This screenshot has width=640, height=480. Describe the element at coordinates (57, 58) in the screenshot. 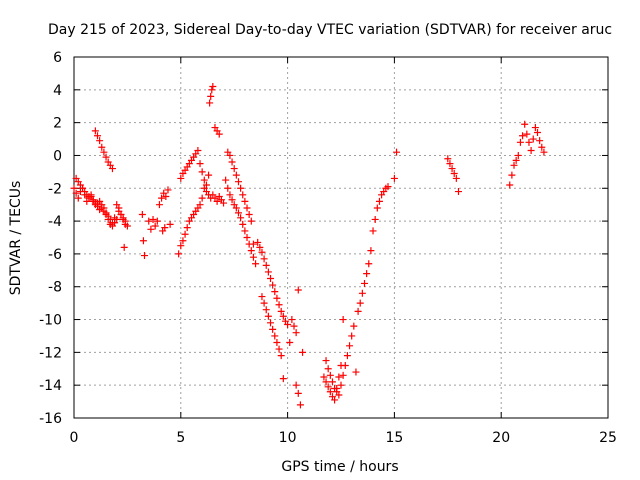

I see `y-tick-label: 6` at that location.